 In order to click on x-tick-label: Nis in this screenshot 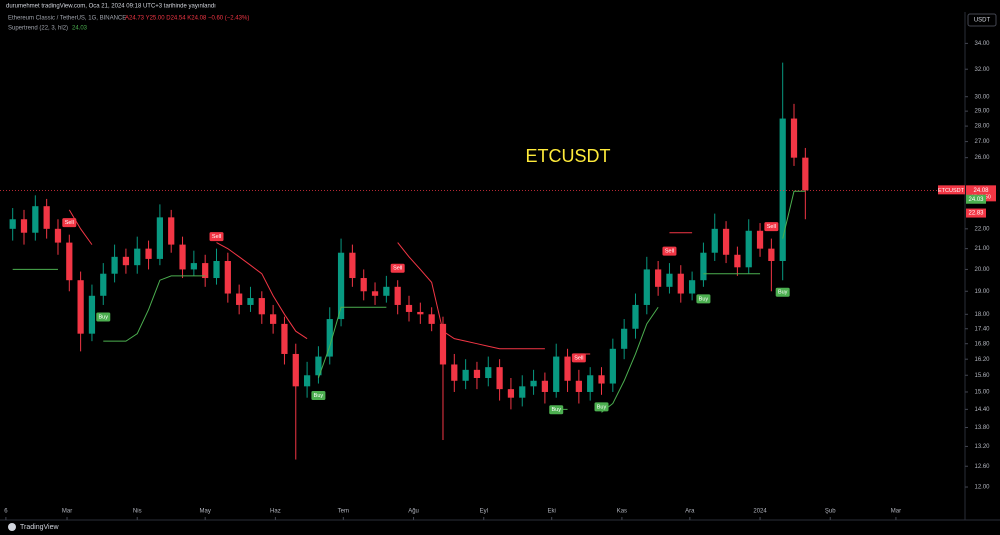, I will do `click(137, 512)`.